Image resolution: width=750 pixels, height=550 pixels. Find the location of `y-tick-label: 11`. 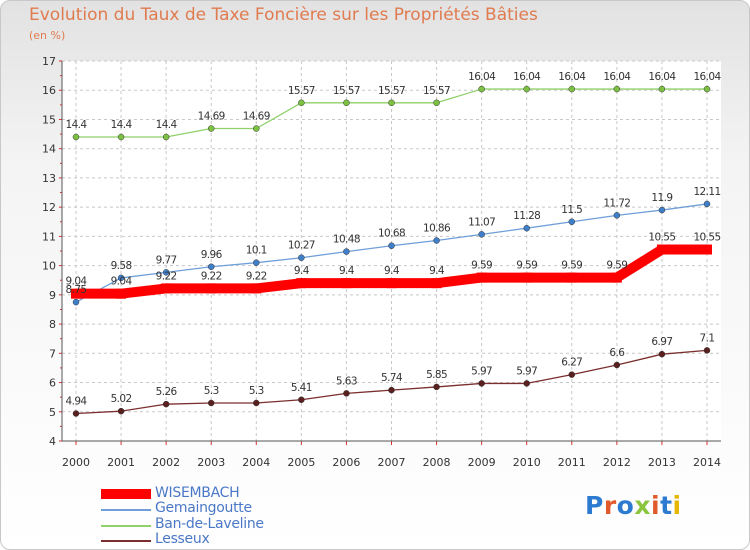

y-tick-label: 11 is located at coordinates (49, 236).